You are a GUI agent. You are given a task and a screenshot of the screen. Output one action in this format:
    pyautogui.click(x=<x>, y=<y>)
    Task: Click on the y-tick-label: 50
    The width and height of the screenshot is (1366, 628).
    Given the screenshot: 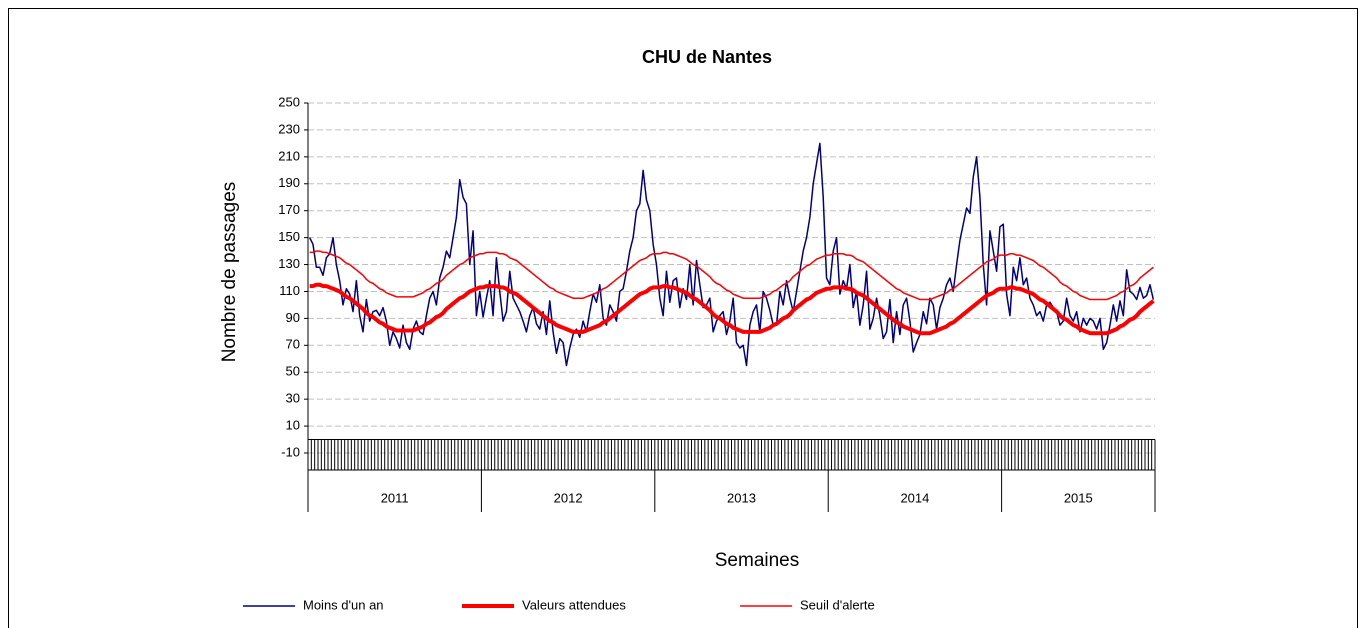 What is the action you would take?
    pyautogui.click(x=293, y=371)
    